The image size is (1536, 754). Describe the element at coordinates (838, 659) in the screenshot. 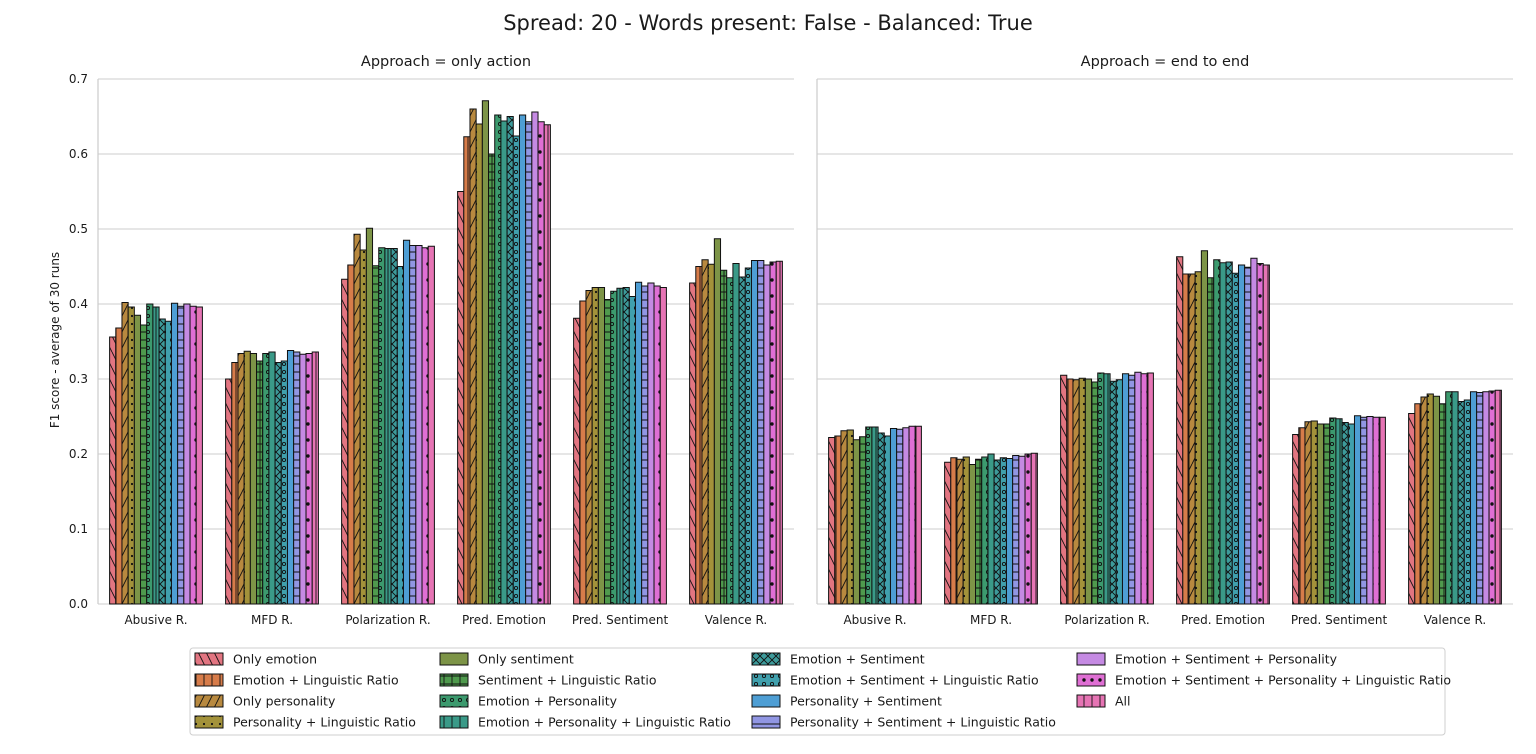

I see `legend-item: Emotion + Sentiment` at that location.